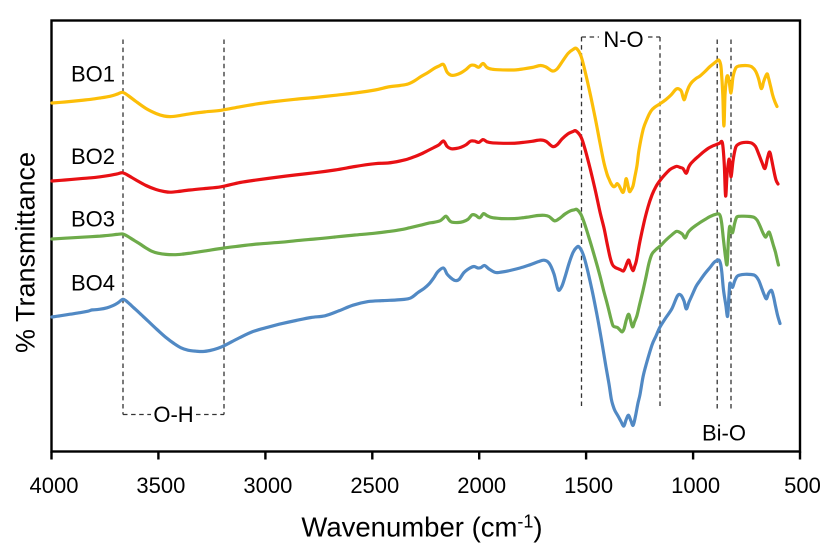 The image size is (834, 551). What do you see at coordinates (160, 485) in the screenshot?
I see `svg-text: 3500` at bounding box center [160, 485].